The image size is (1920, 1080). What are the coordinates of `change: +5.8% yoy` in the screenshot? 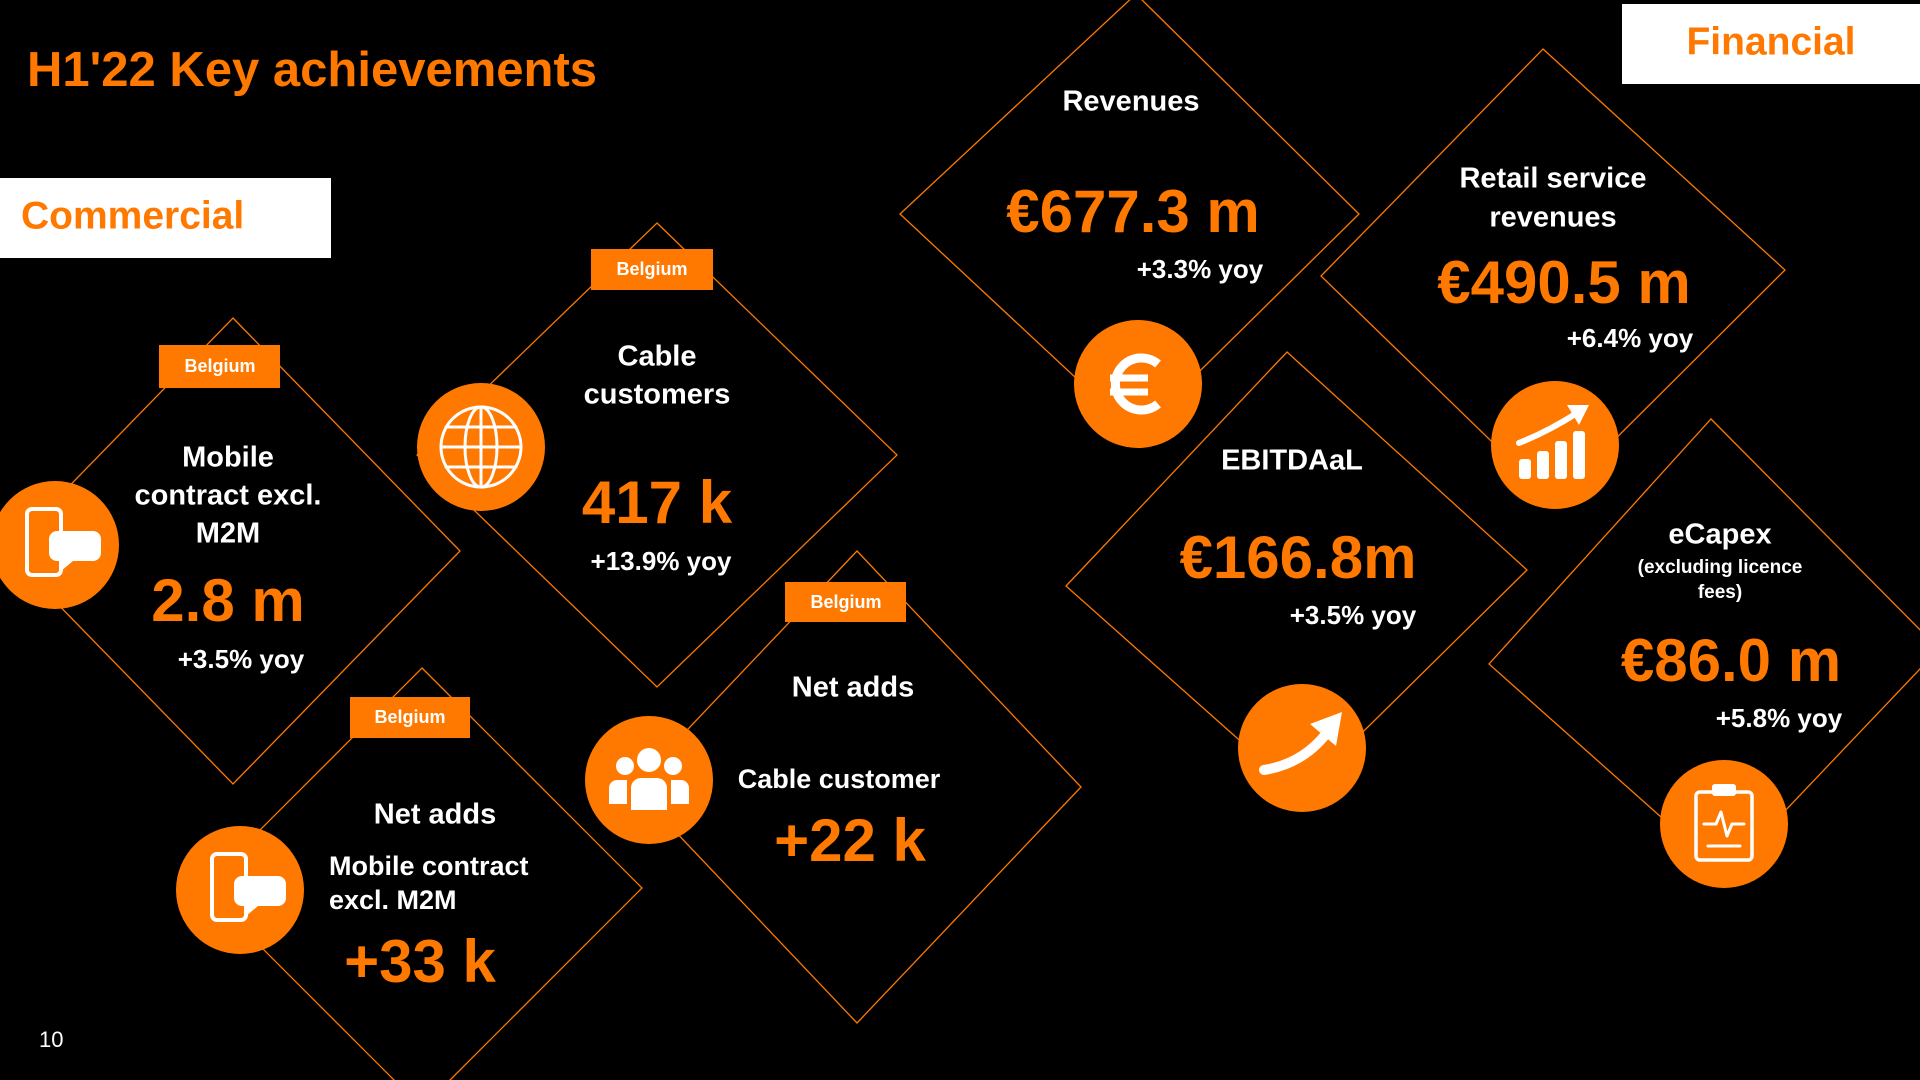 It's located at (1779, 718).